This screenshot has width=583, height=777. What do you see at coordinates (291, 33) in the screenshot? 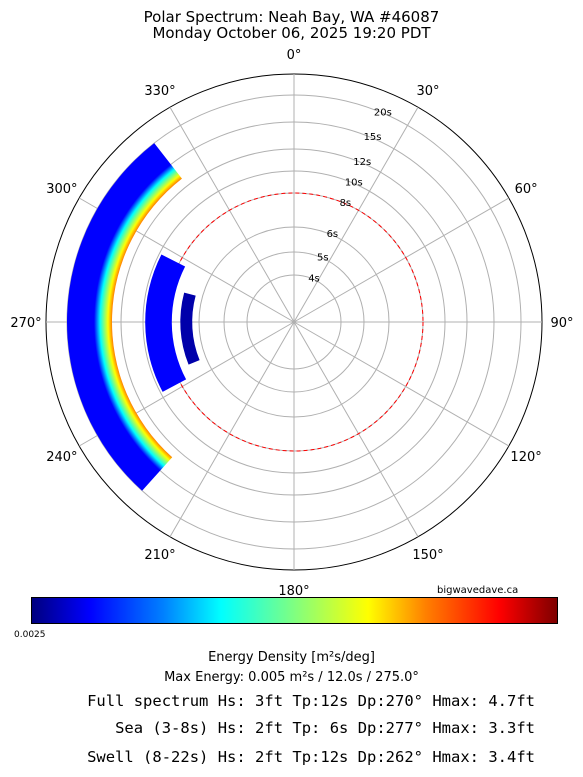
I see `chart-subtitle: Monday October 06, 2025 19:20 PDT` at bounding box center [291, 33].